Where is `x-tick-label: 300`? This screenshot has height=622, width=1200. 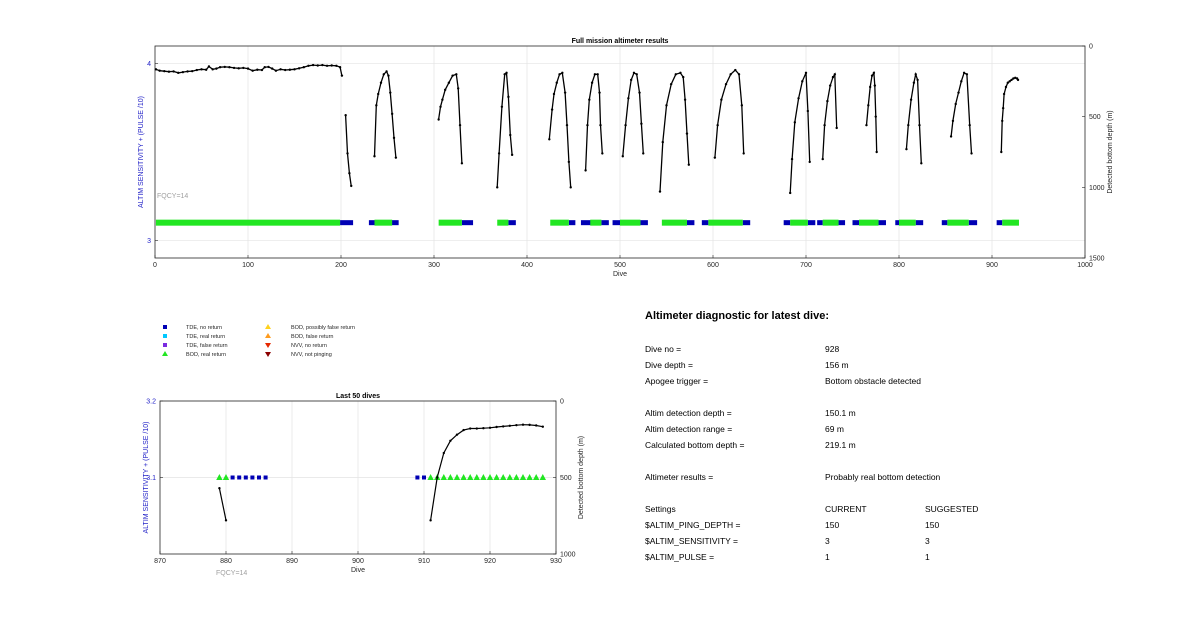
x-tick-label: 300 is located at coordinates (434, 265).